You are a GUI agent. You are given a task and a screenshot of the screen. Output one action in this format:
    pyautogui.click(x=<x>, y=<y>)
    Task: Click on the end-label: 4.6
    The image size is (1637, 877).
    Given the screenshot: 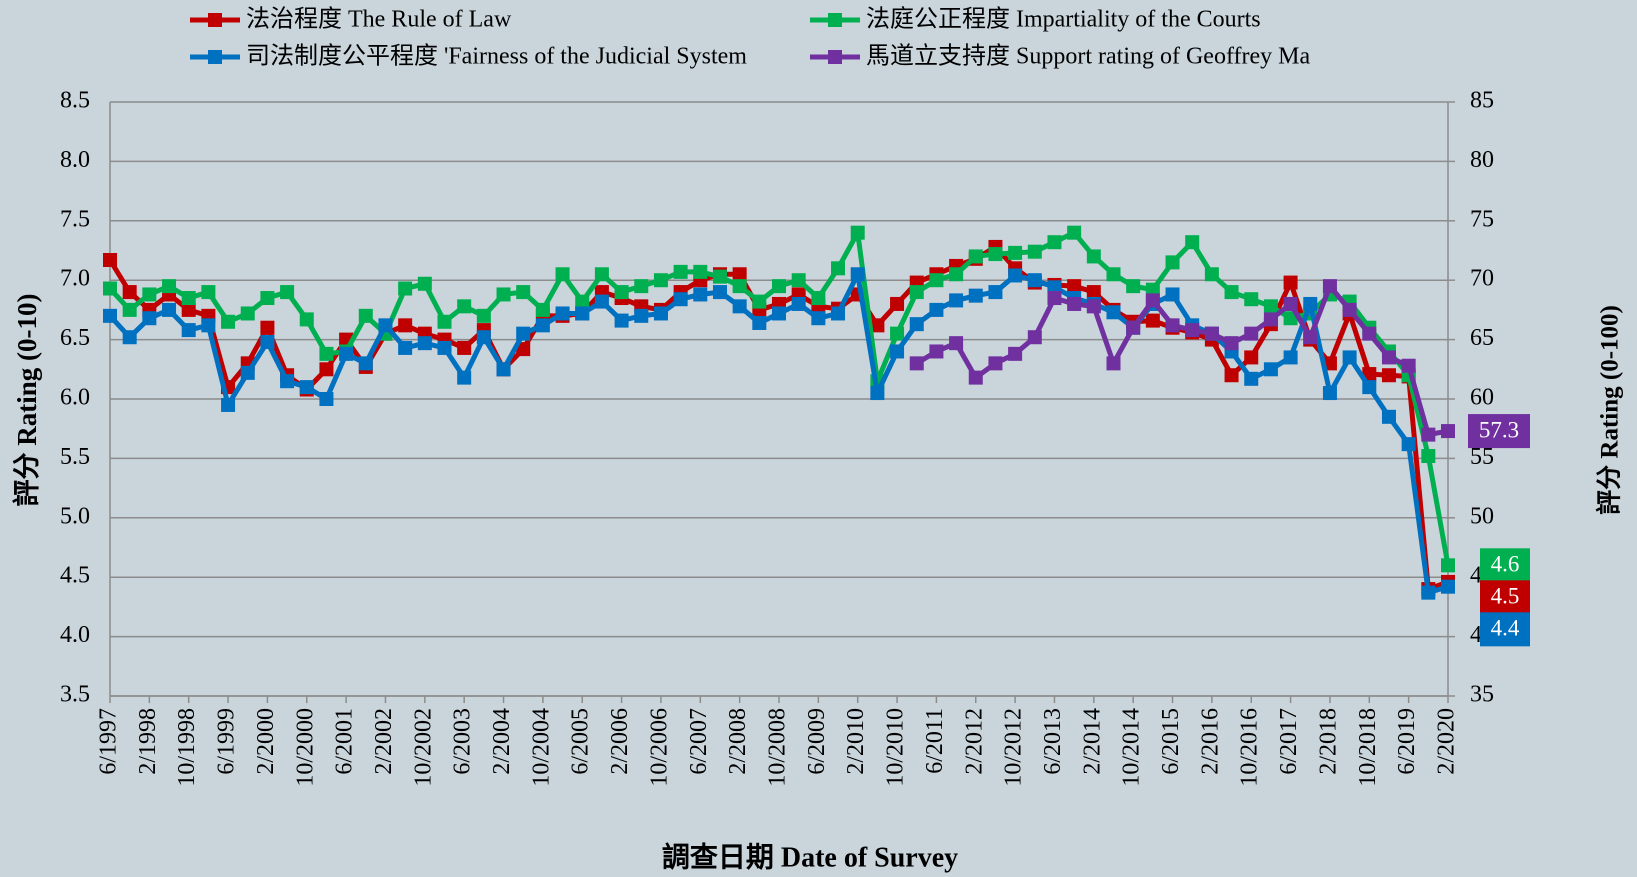 What is the action you would take?
    pyautogui.click(x=1505, y=564)
    